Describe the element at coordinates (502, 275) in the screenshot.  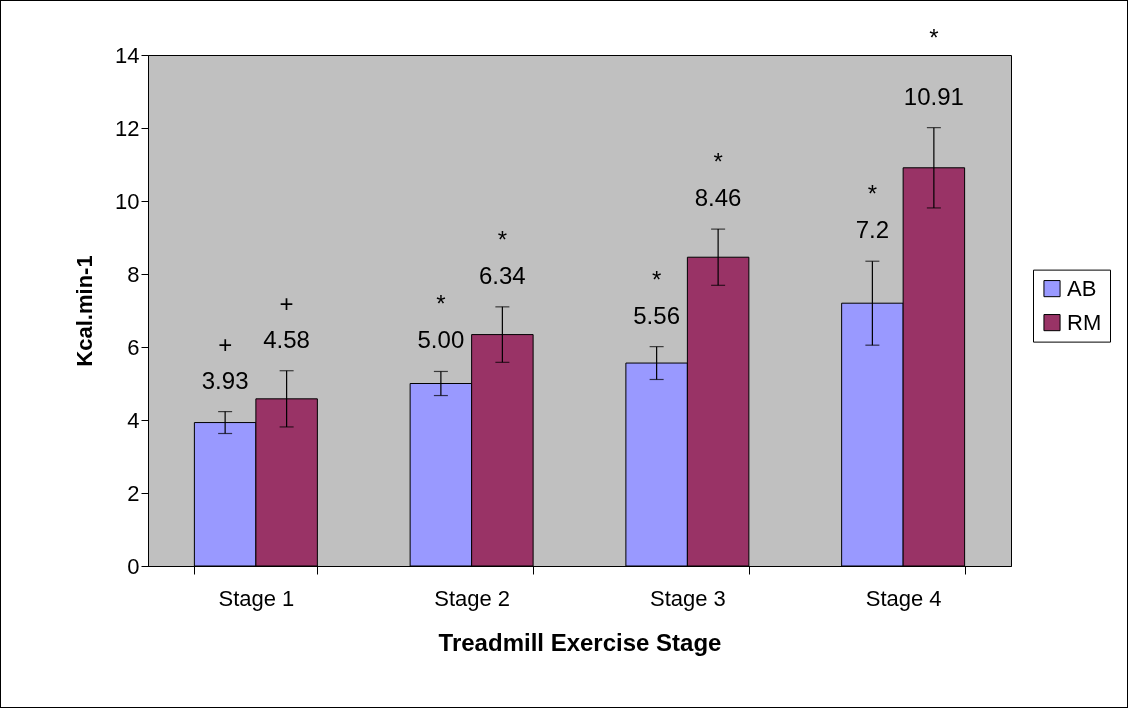
I see `data-label: 6.34` at that location.